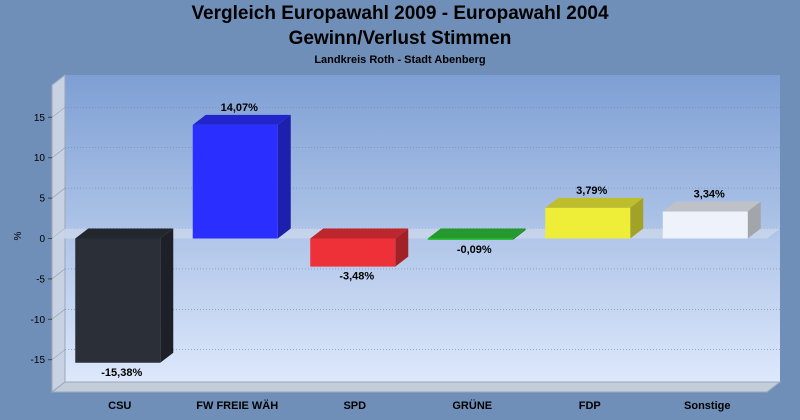  I want to click on category-label: CSU, so click(119, 406).